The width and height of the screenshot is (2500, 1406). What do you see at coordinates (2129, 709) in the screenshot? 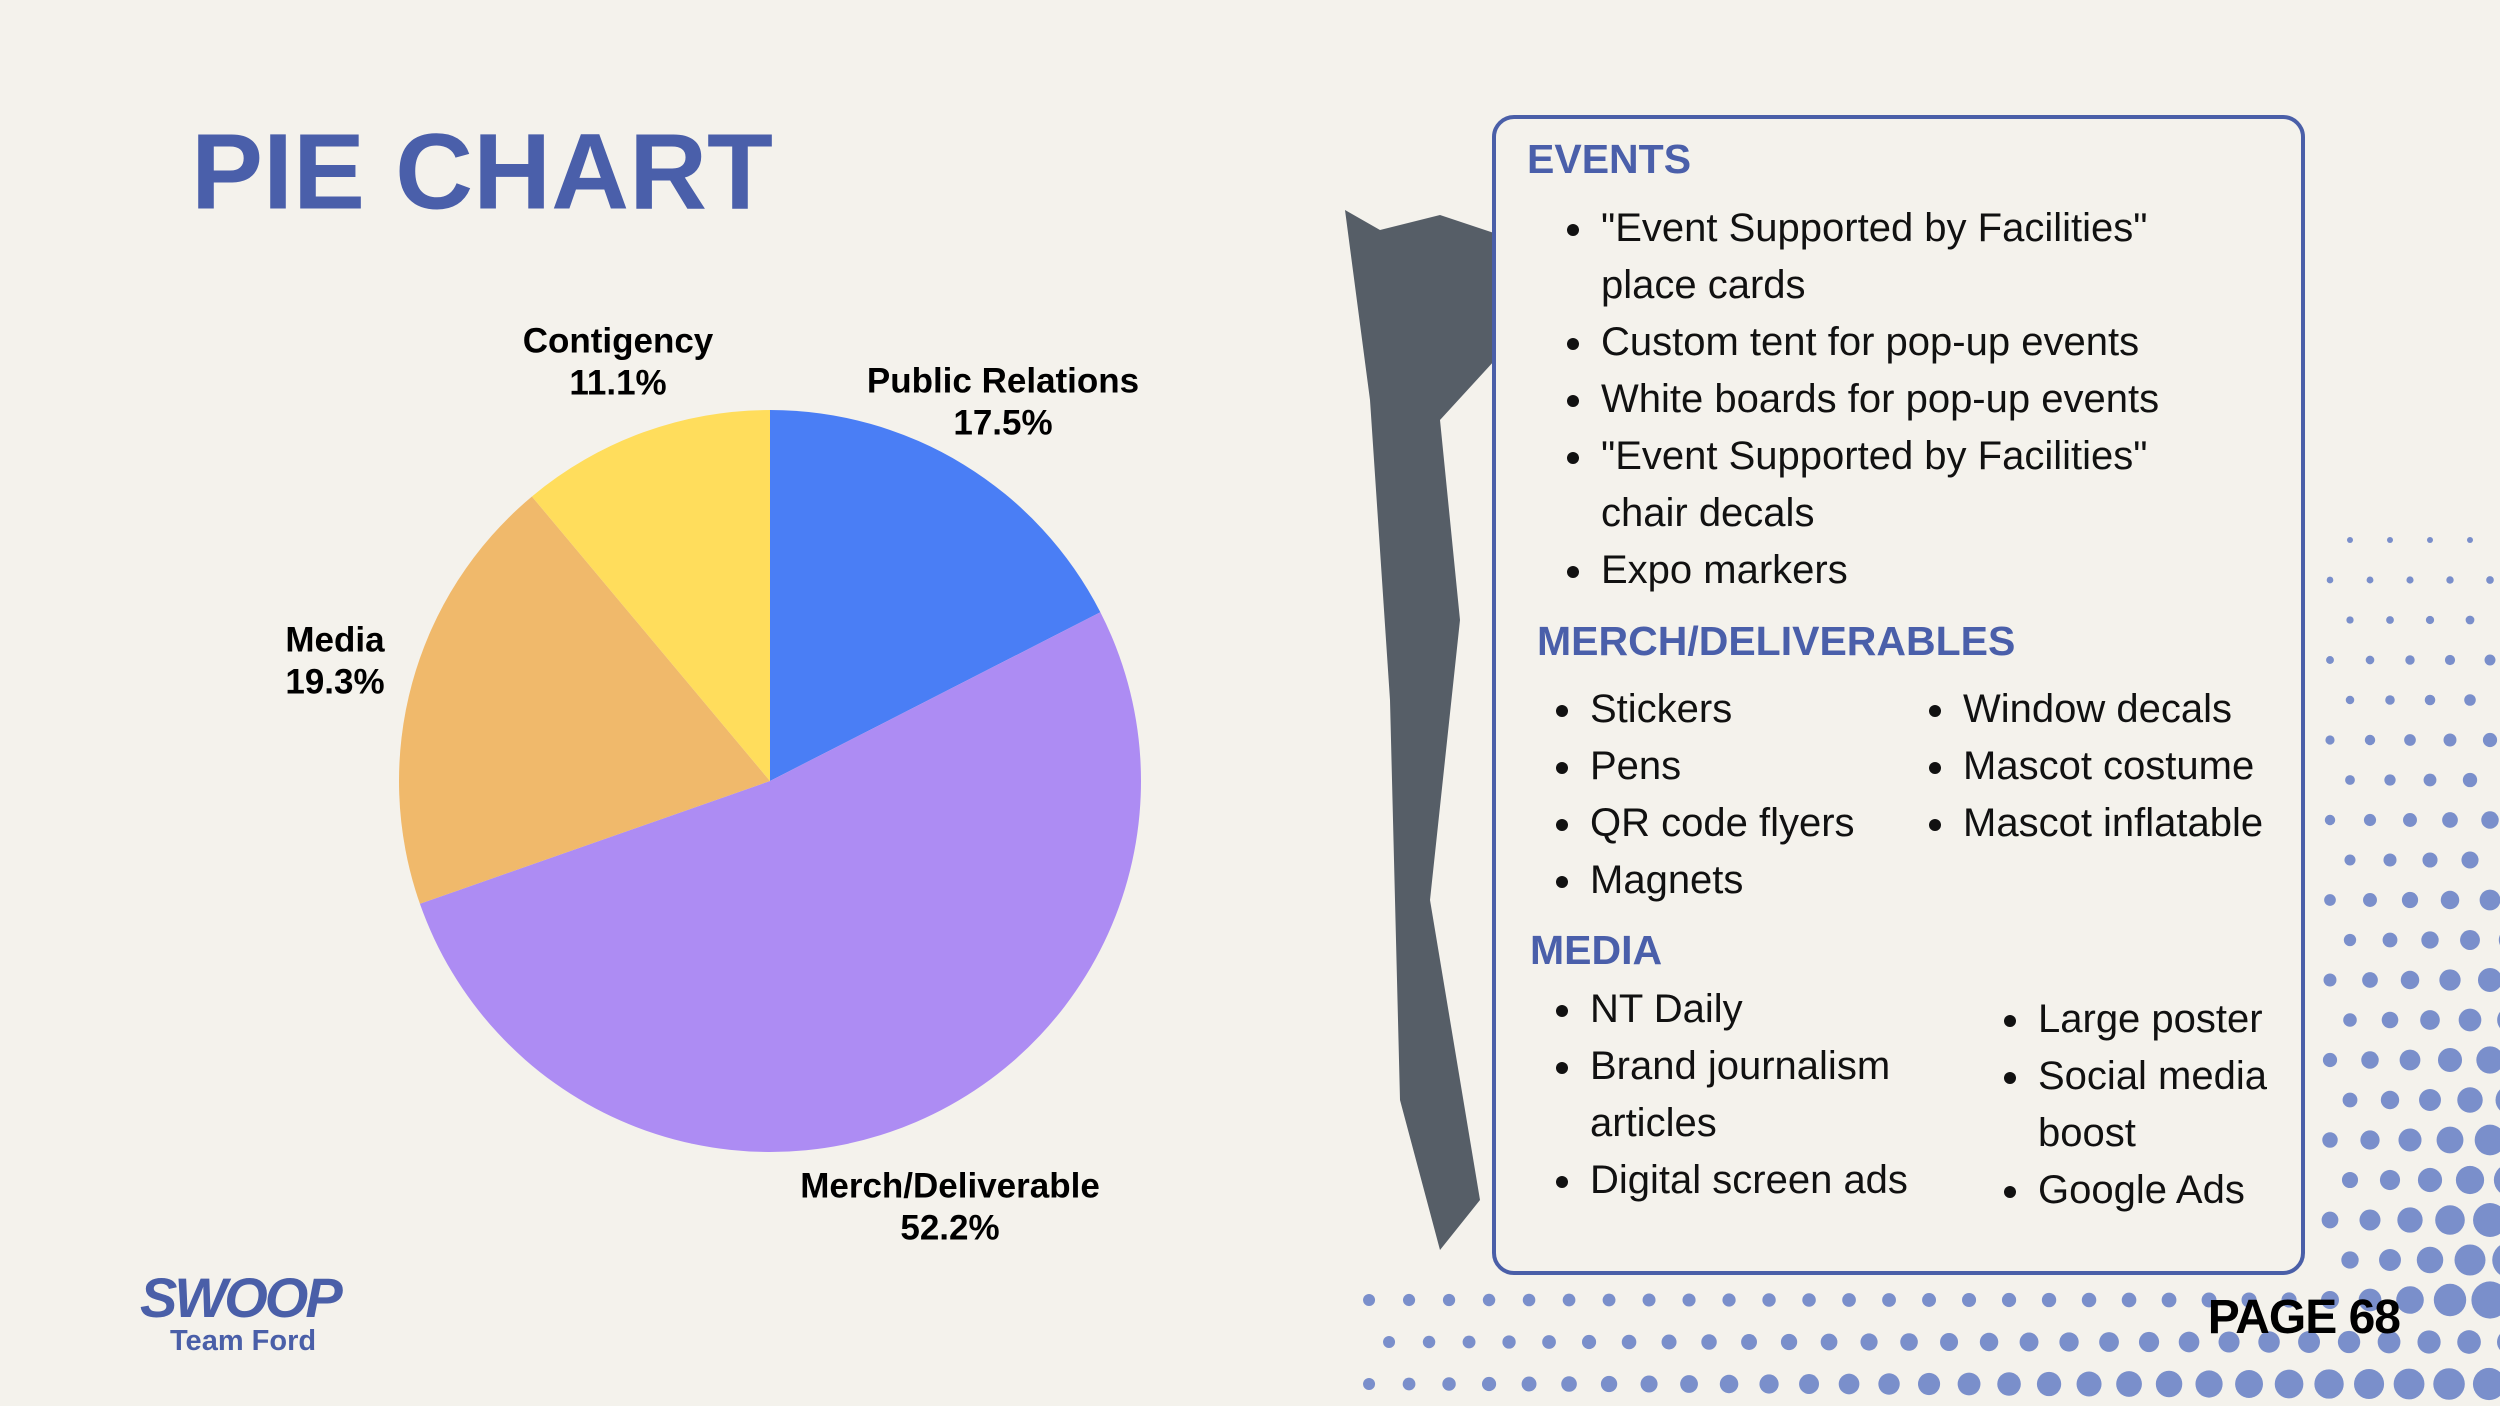
I see `bullet-item: Window decals` at bounding box center [2129, 709].